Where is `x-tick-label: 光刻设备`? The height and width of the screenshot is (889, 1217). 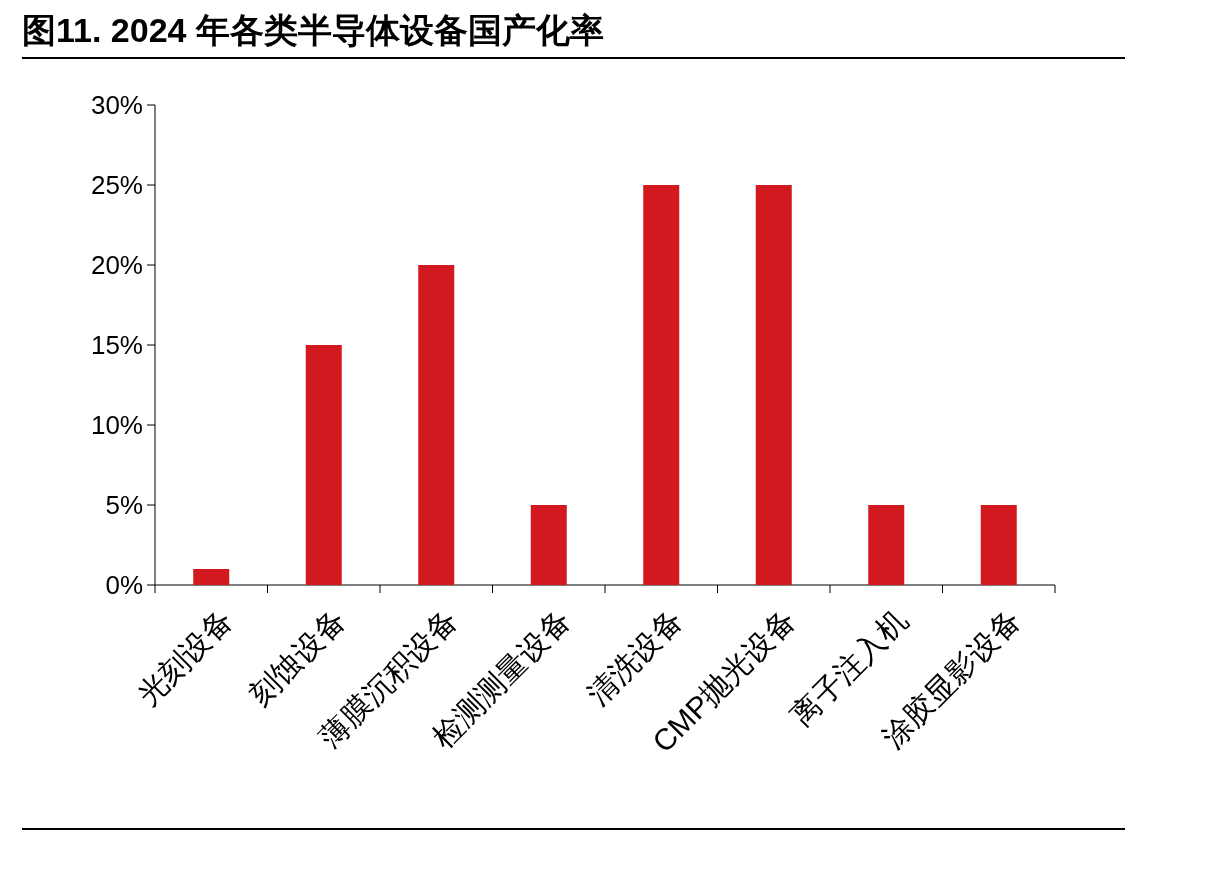 x-tick-label: 光刻设备 is located at coordinates (184, 657).